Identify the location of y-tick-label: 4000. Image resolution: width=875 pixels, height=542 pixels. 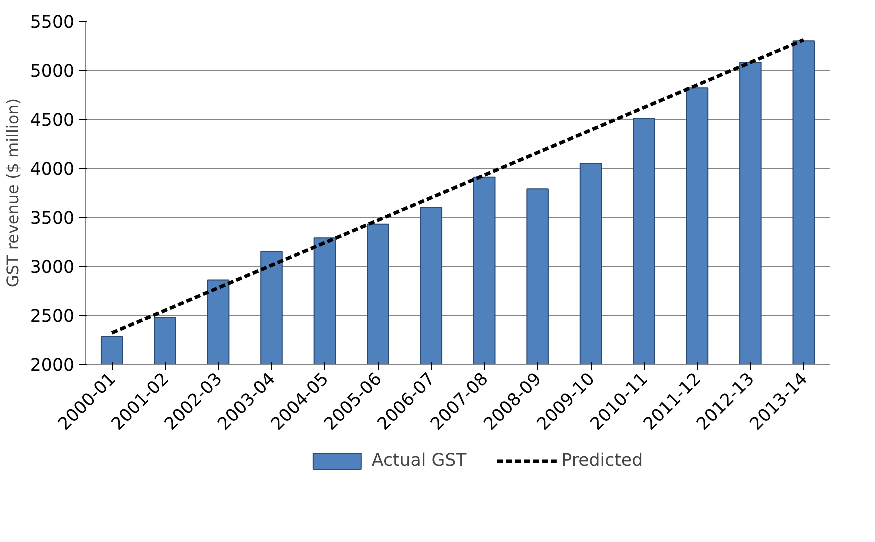
(52, 170).